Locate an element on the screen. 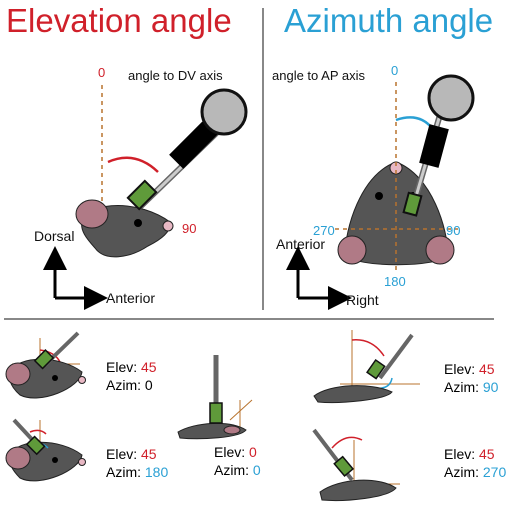 This screenshot has height=512, width=516. azimuth-zero-label: 0 is located at coordinates (395, 70).